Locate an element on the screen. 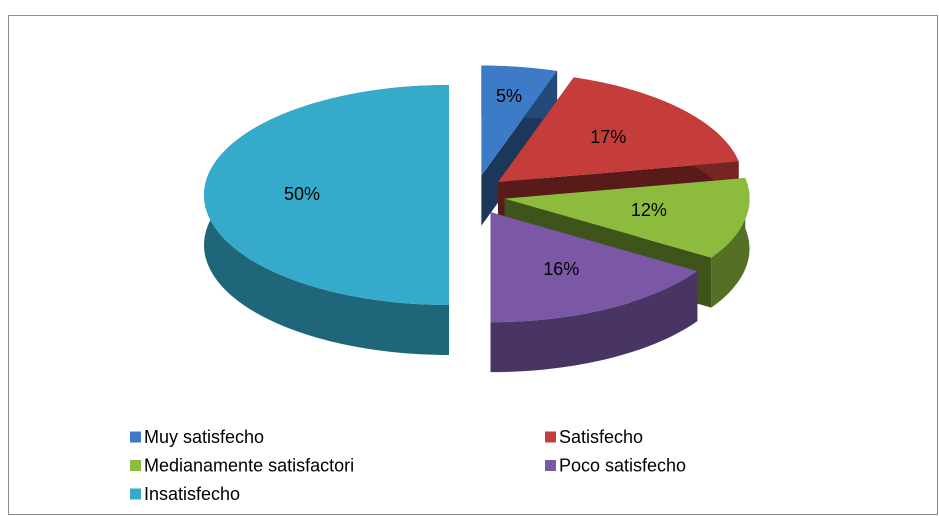 The width and height of the screenshot is (939, 516). data-label: 12% is located at coordinates (649, 210).